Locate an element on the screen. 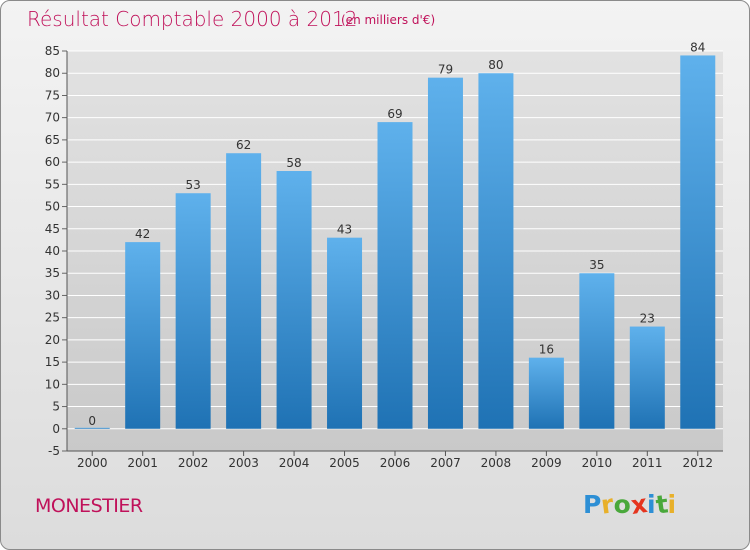  chart-title: Résultat Comptable 2000 à 2012 is located at coordinates (192, 19).